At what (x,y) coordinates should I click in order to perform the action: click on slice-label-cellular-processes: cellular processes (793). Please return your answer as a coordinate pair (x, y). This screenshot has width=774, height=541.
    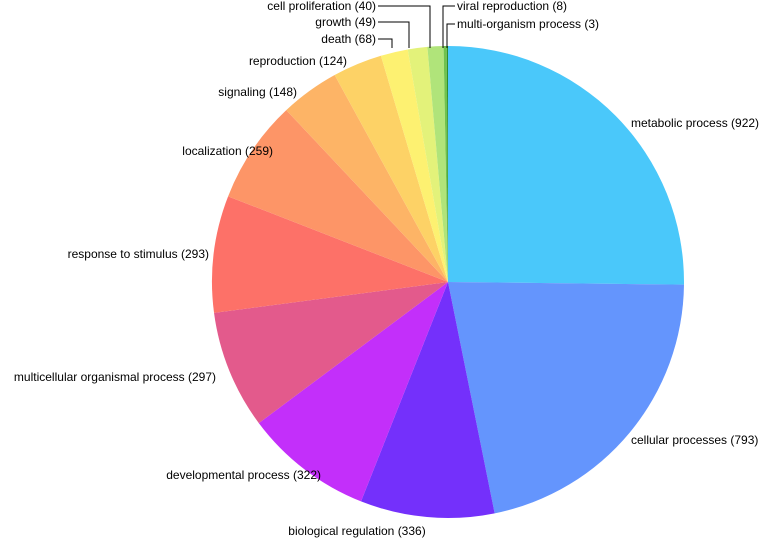
    Looking at the image, I should click on (694, 440).